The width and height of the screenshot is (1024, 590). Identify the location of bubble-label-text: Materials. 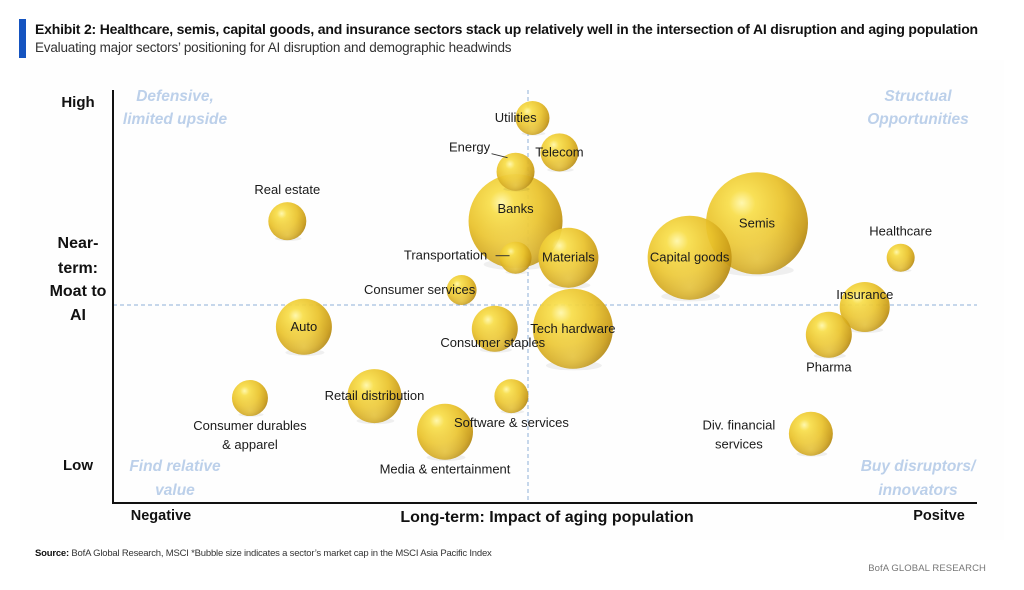
(568, 257).